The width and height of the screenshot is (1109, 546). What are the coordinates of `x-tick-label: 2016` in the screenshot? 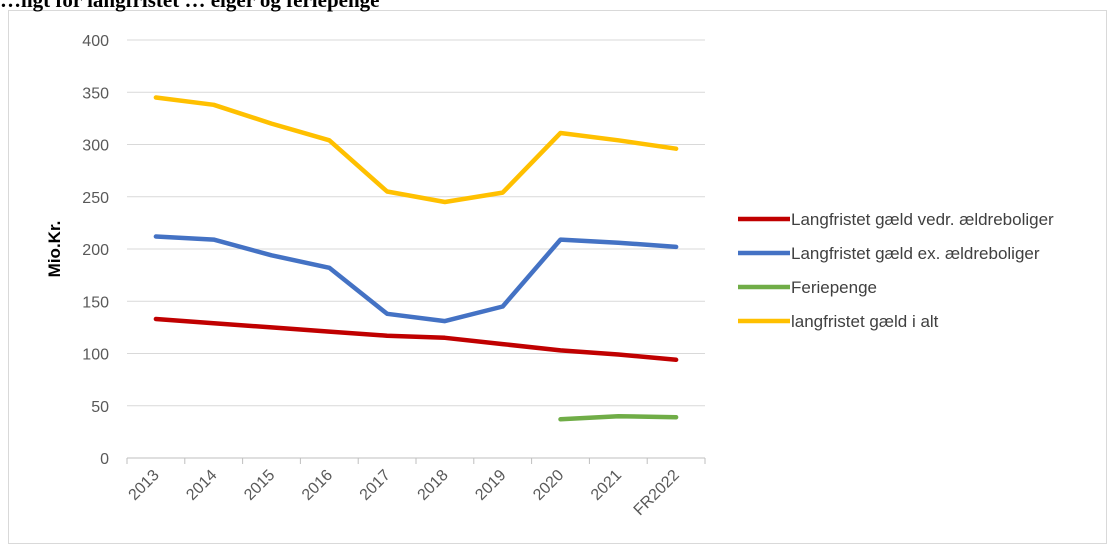 It's located at (317, 485).